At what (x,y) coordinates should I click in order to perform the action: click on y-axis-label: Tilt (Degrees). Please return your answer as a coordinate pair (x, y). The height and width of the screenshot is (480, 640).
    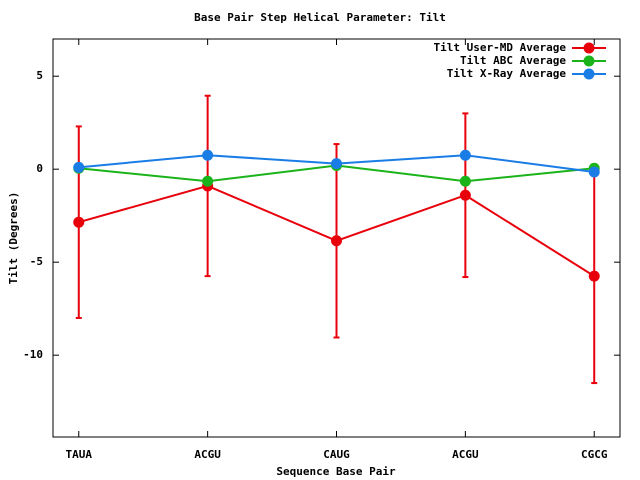
    Looking at the image, I should click on (13, 238).